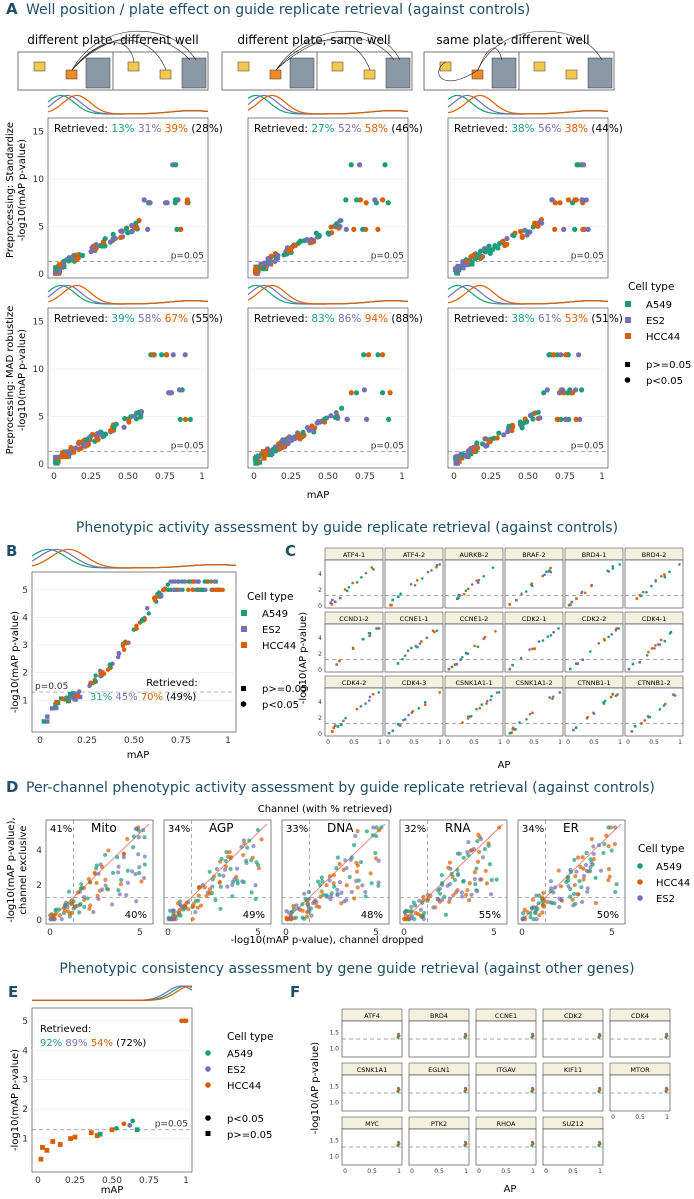 This screenshot has height=1199, width=694. Describe the element at coordinates (388, 742) in the screenshot. I see `panel-c-xtick: 0` at that location.